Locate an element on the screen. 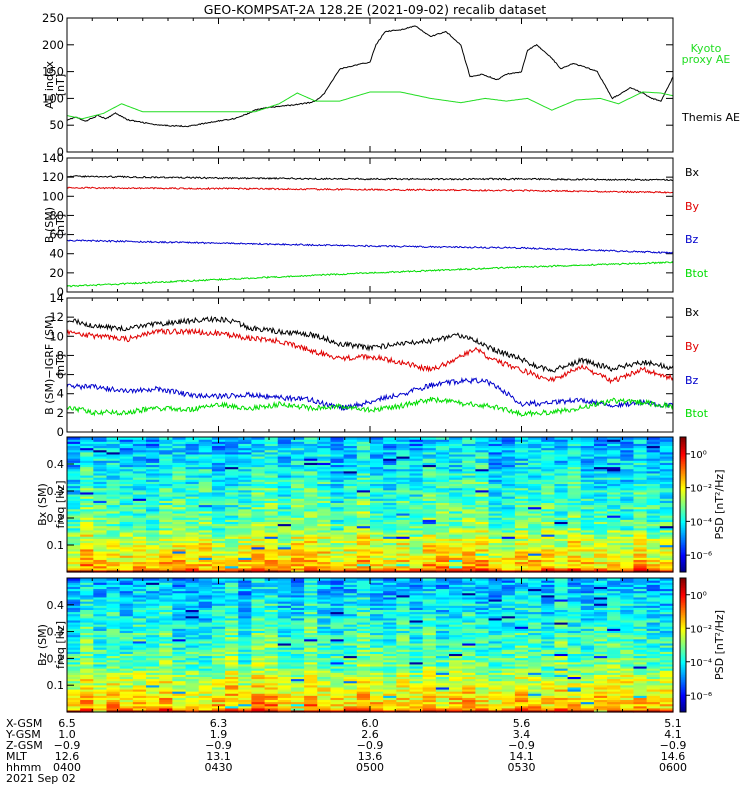 This screenshot has width=750, height=800. legend-kyoto-line1: Kyoto is located at coordinates (706, 48).